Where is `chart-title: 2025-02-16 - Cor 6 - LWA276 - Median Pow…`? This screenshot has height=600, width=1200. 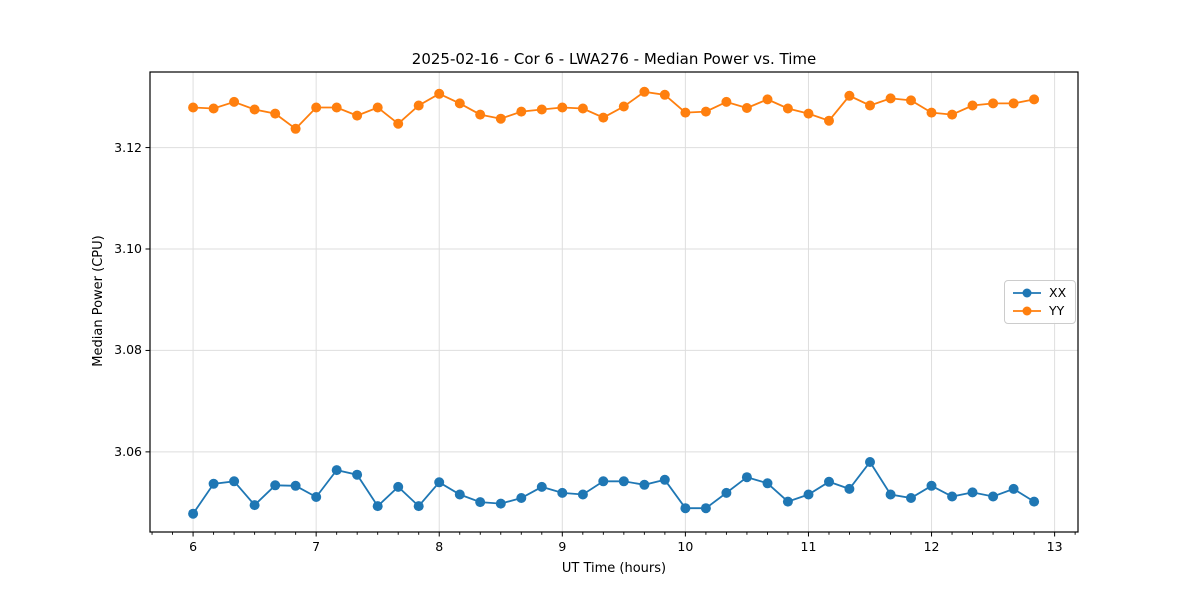
chart-title: 2025-02-16 - Cor 6 - LWA276 - Median Pow… is located at coordinates (614, 59).